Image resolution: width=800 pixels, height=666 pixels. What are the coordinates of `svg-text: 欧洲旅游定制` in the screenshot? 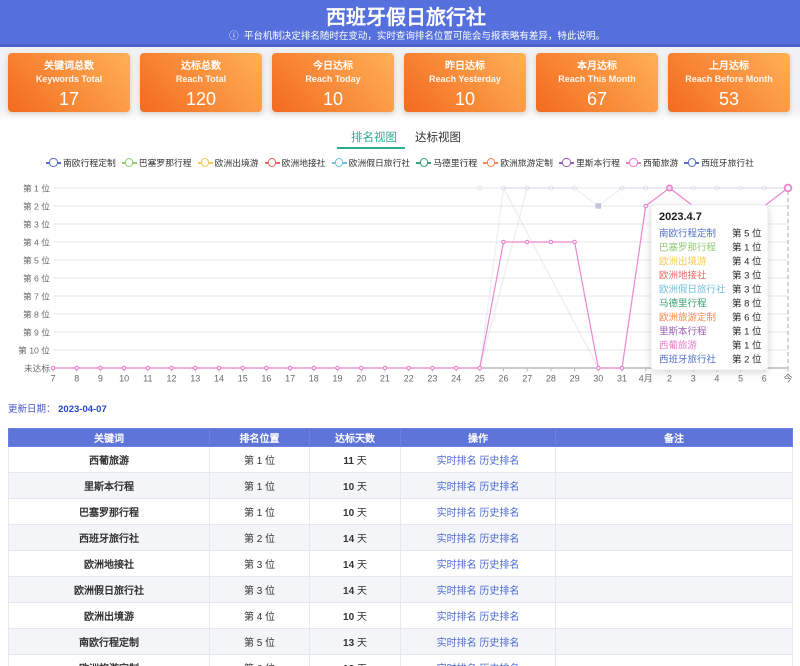 It's located at (687, 318).